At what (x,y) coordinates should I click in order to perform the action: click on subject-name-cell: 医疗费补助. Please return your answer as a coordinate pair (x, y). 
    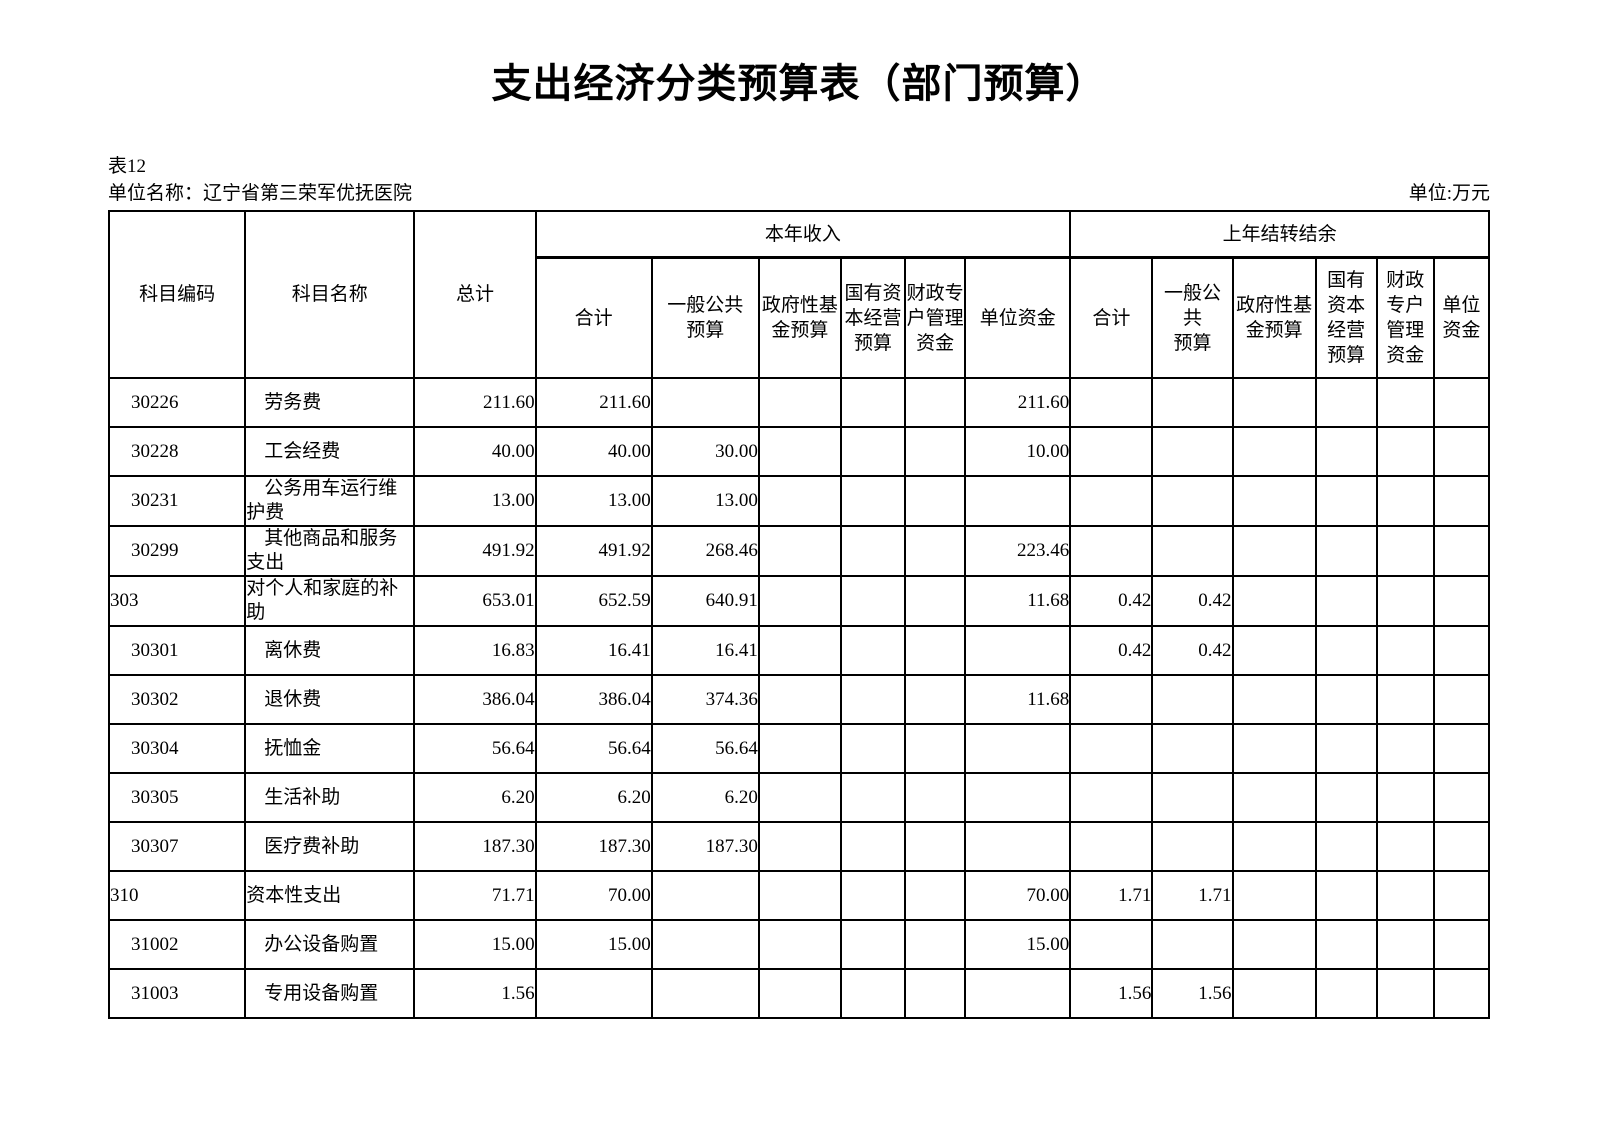
    Looking at the image, I should click on (330, 846).